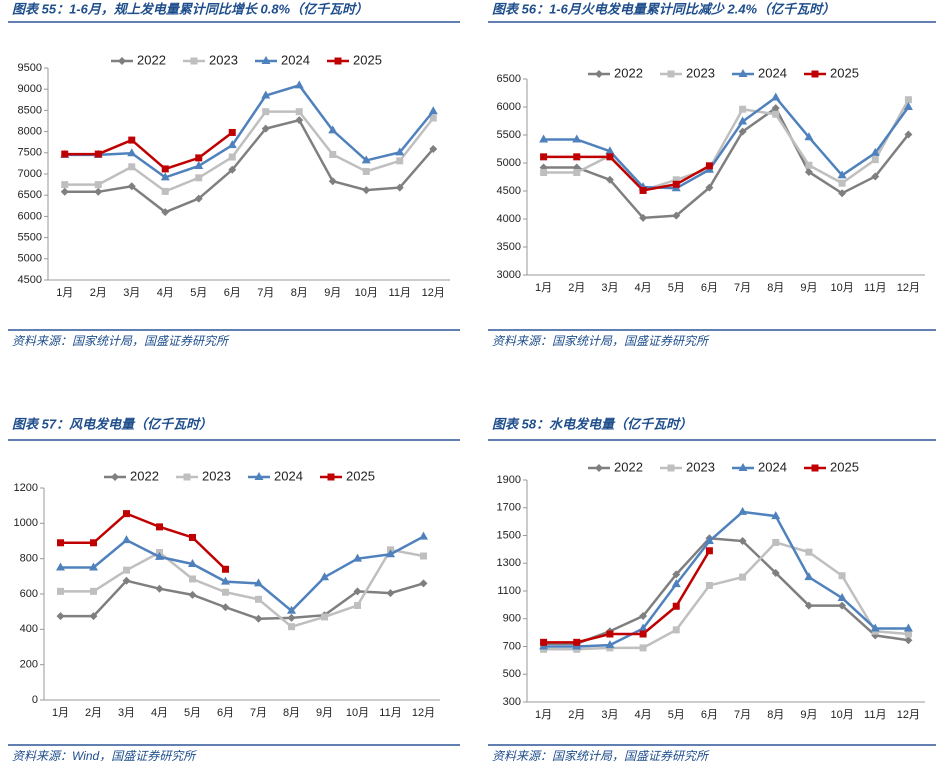 This screenshot has height=764, width=936. What do you see at coordinates (509, 563) in the screenshot?
I see `y-tick-label: 1300` at bounding box center [509, 563].